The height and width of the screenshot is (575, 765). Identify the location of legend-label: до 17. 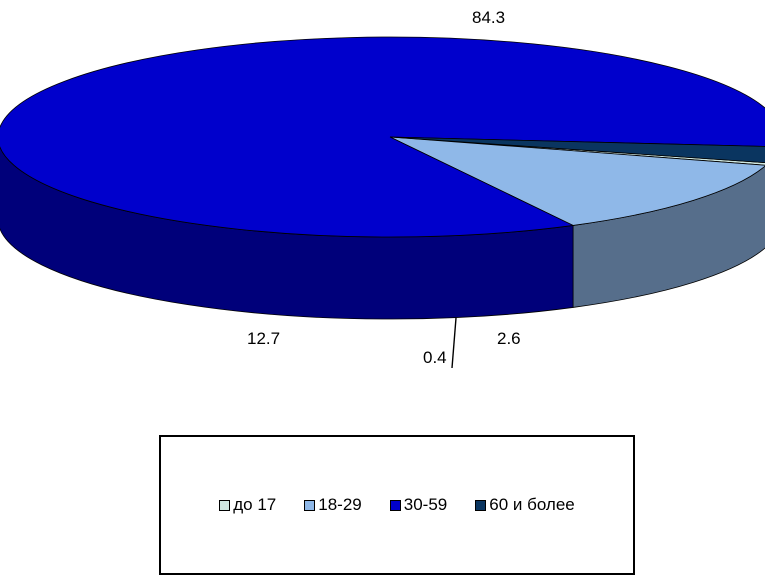
(255, 504).